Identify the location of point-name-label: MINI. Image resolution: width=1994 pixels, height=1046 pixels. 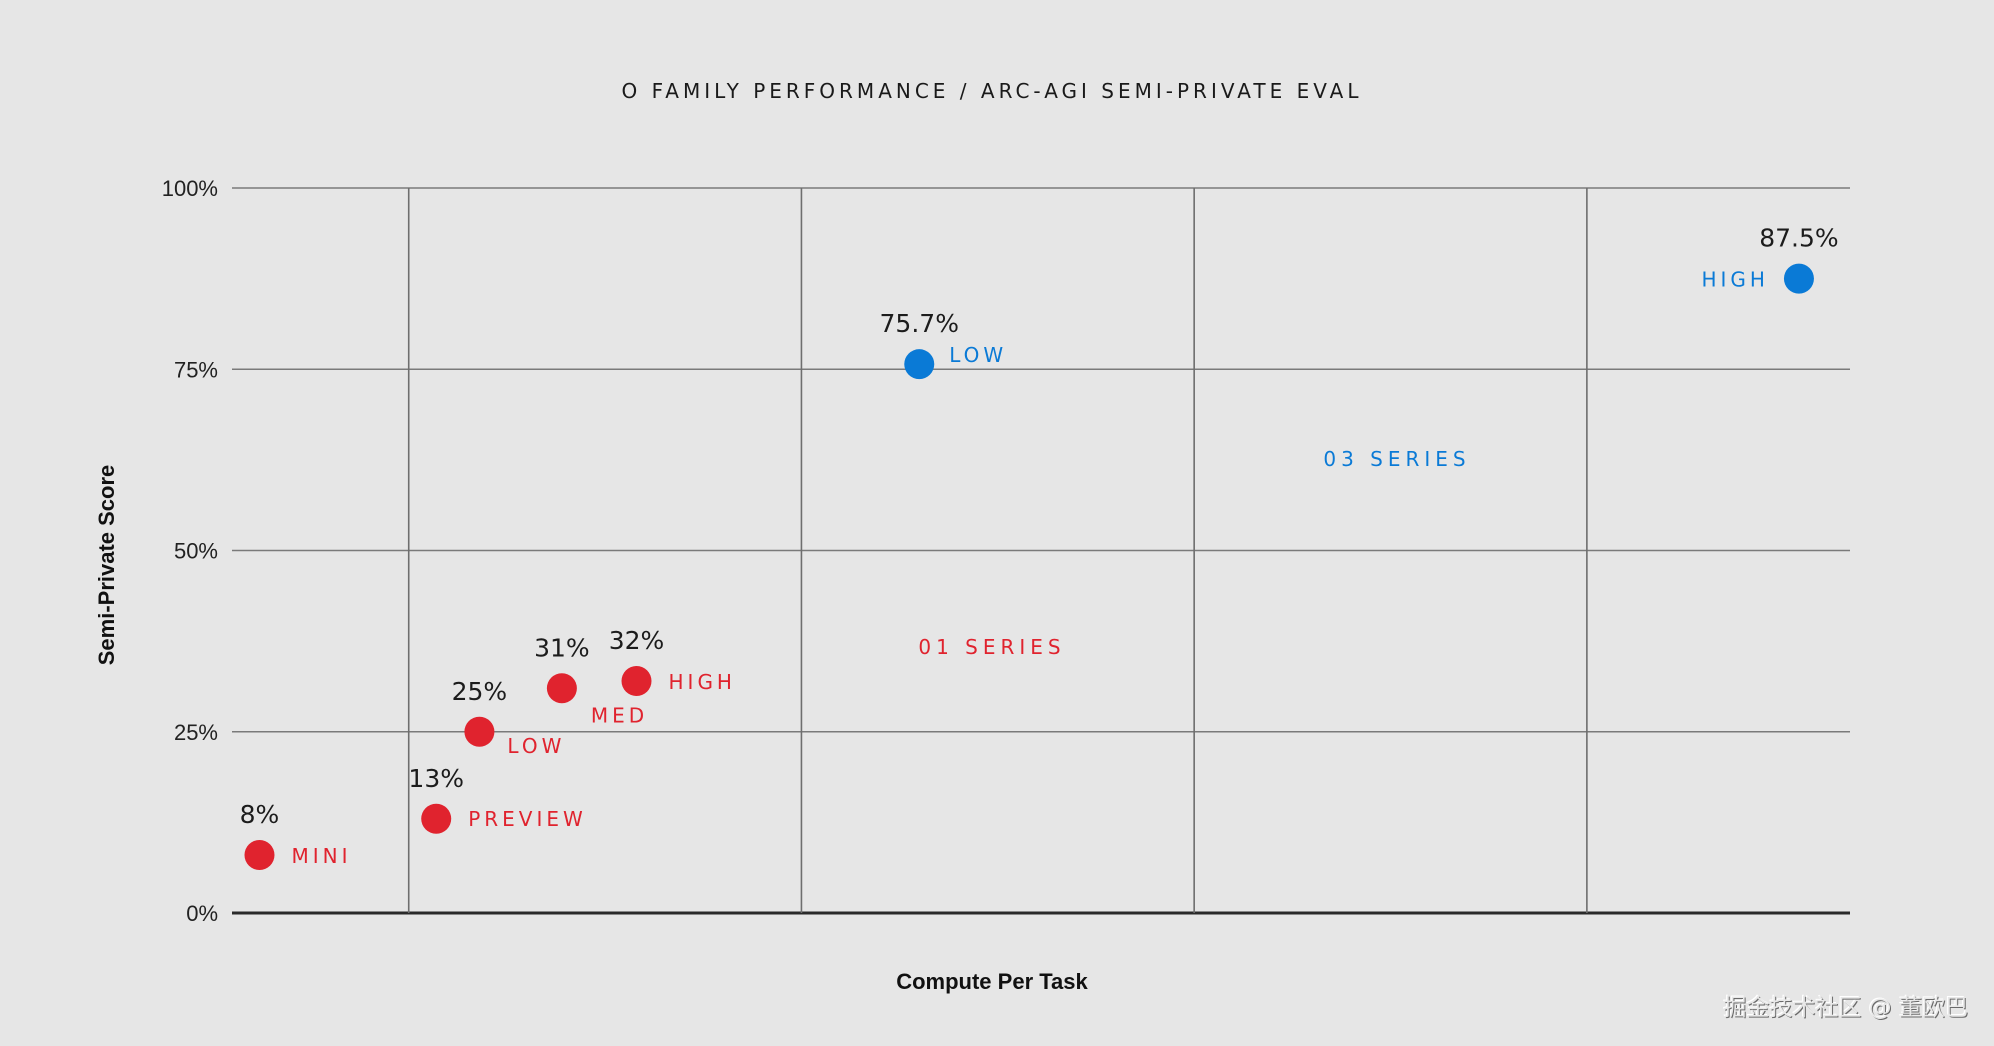
(321, 856).